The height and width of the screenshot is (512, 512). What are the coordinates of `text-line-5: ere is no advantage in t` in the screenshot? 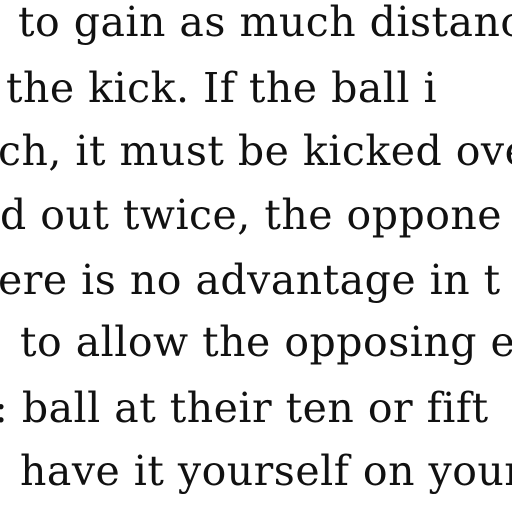 It's located at (250, 280).